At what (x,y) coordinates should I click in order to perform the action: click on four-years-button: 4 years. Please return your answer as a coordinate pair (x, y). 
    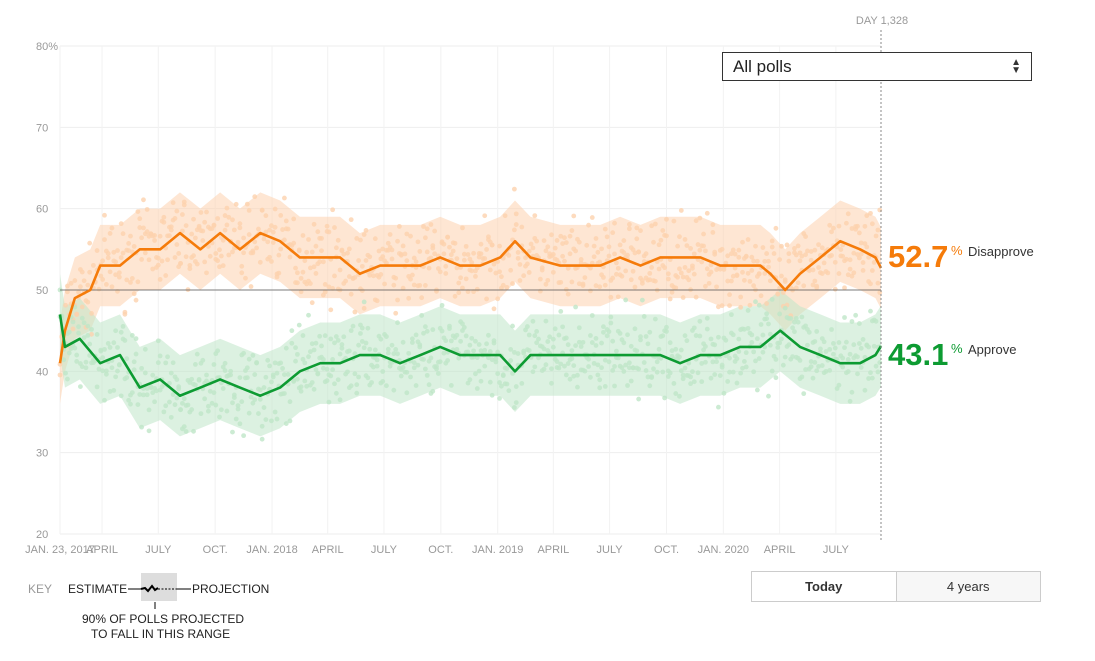
    Looking at the image, I should click on (968, 586).